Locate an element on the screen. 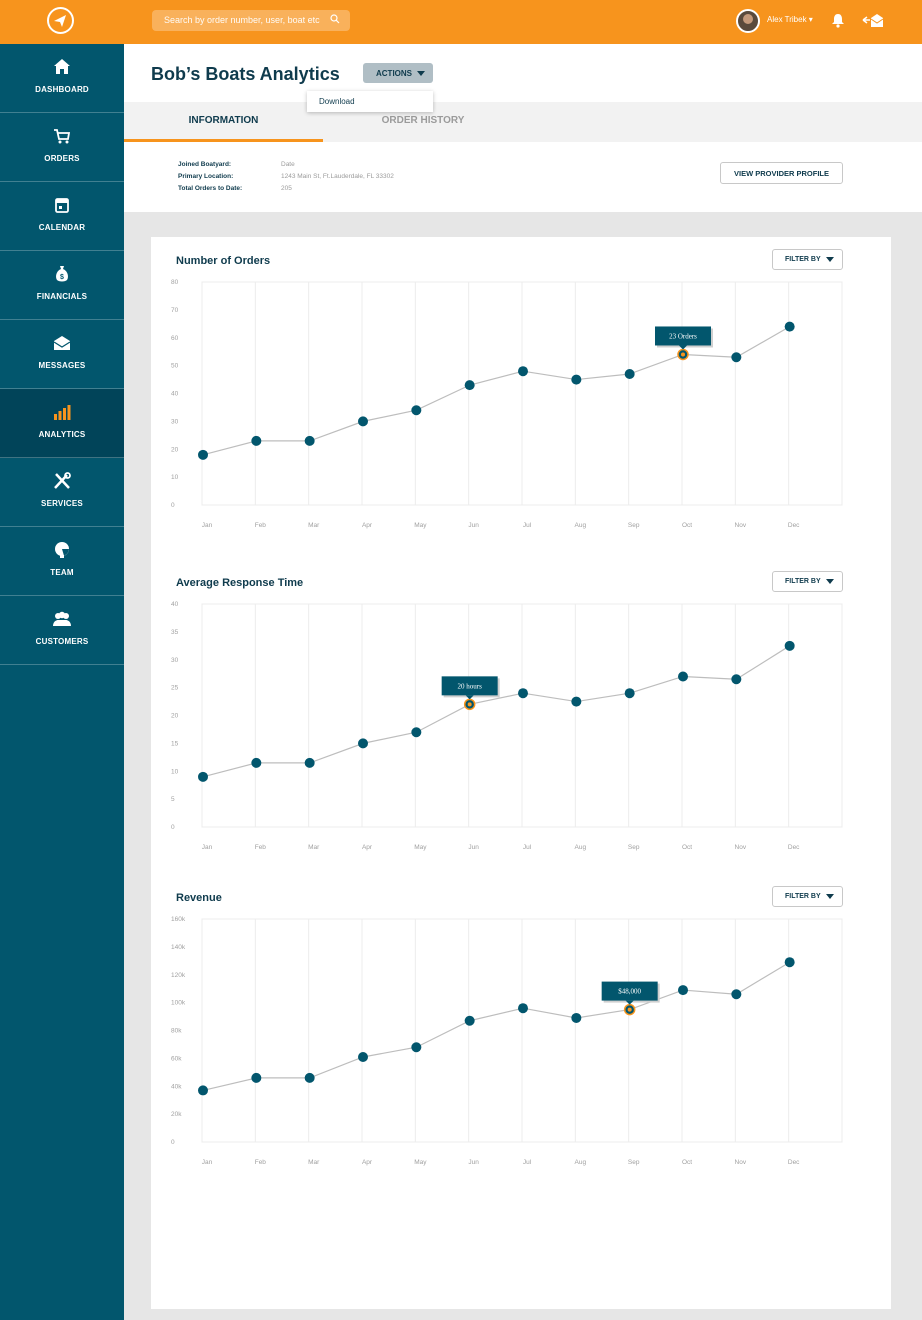 The width and height of the screenshot is (922, 1320). y-tick-label: 100k is located at coordinates (178, 1003).